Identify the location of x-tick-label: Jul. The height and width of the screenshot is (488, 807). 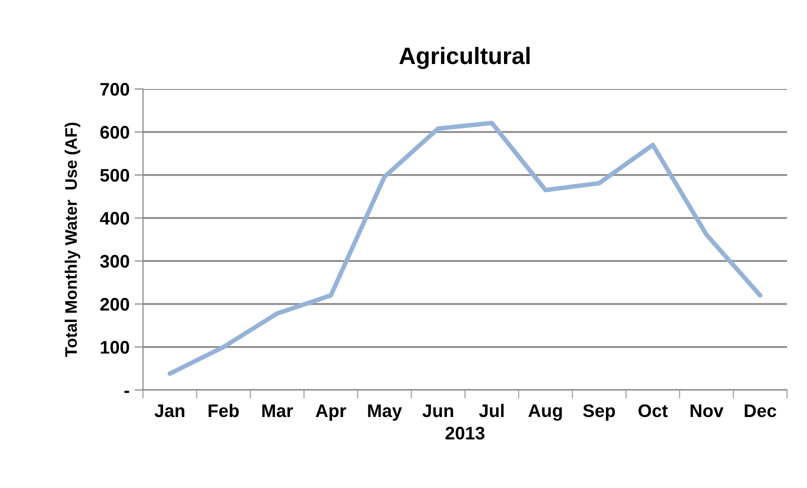
(491, 411).